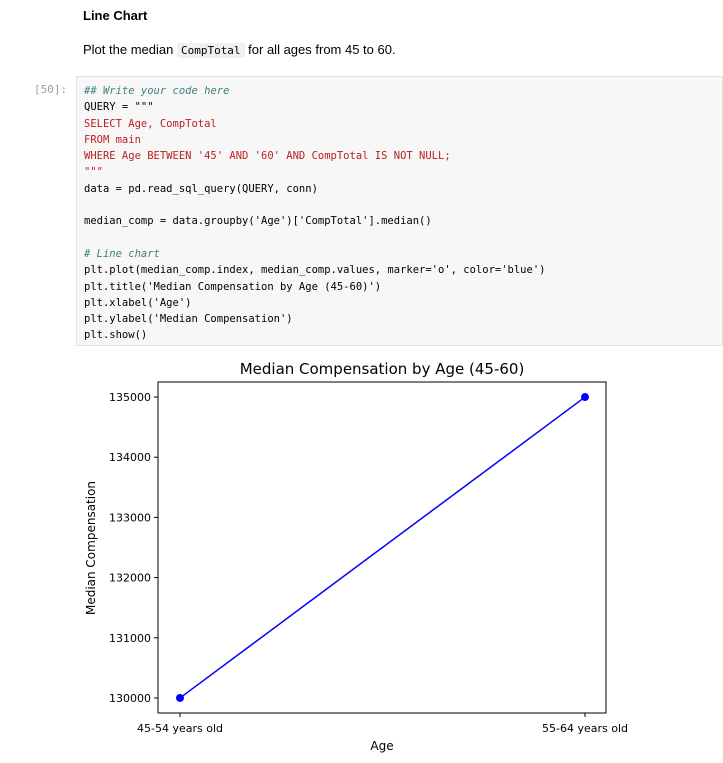  Describe the element at coordinates (130, 517) in the screenshot. I see `y-tick-label: 133000` at that location.